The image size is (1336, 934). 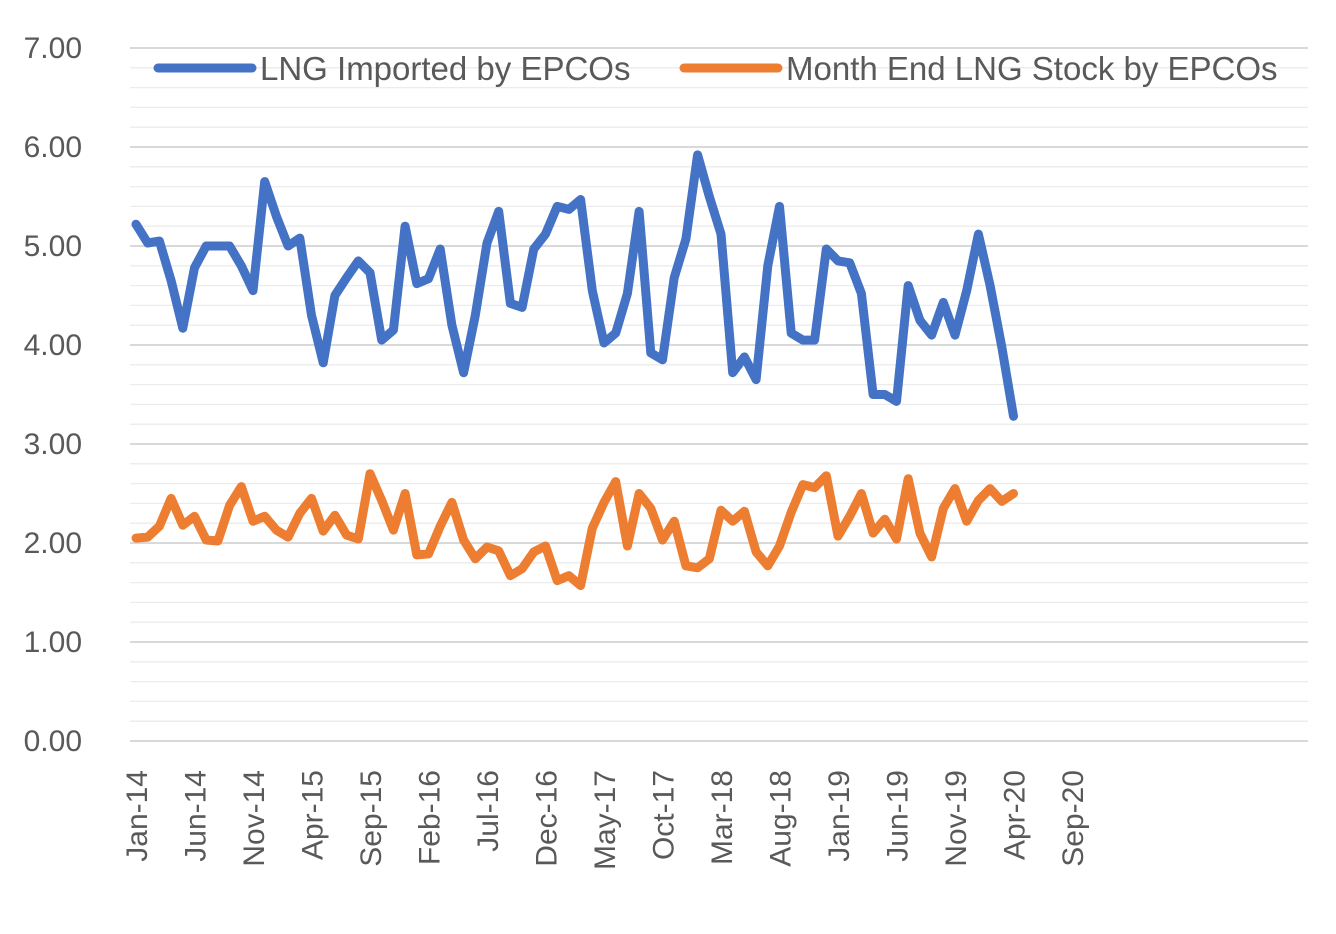 I want to click on y-tick-label: 3.00, so click(x=53, y=444).